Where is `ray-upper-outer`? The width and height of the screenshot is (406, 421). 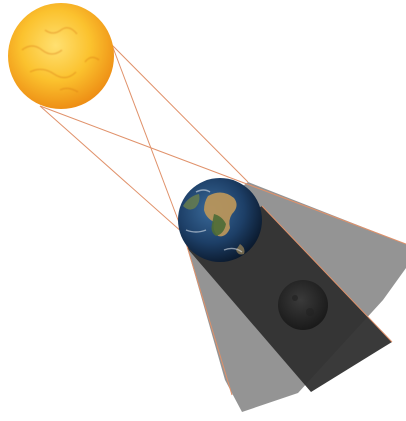
ray-upper-outer is located at coordinates (180, 113).